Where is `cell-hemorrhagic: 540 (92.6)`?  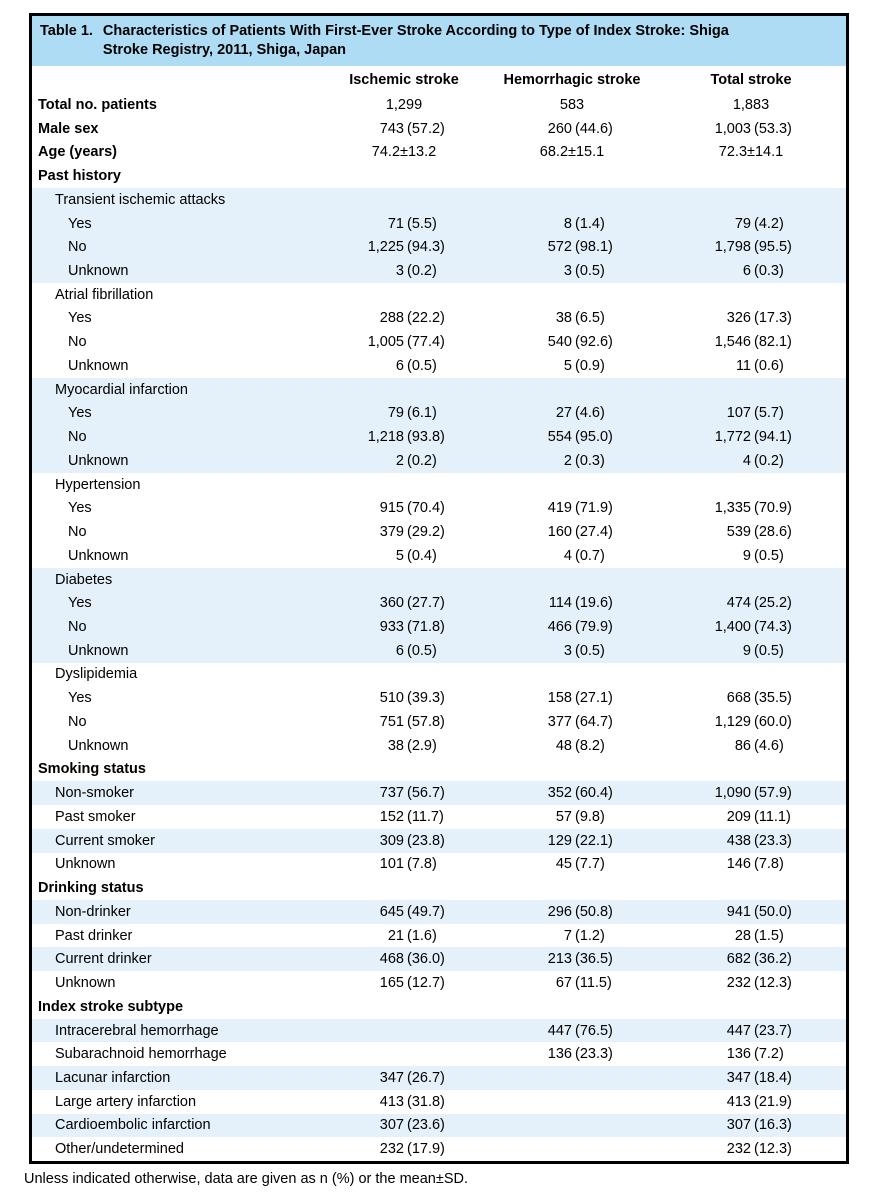 cell-hemorrhagic: 540 (92.6) is located at coordinates (572, 342).